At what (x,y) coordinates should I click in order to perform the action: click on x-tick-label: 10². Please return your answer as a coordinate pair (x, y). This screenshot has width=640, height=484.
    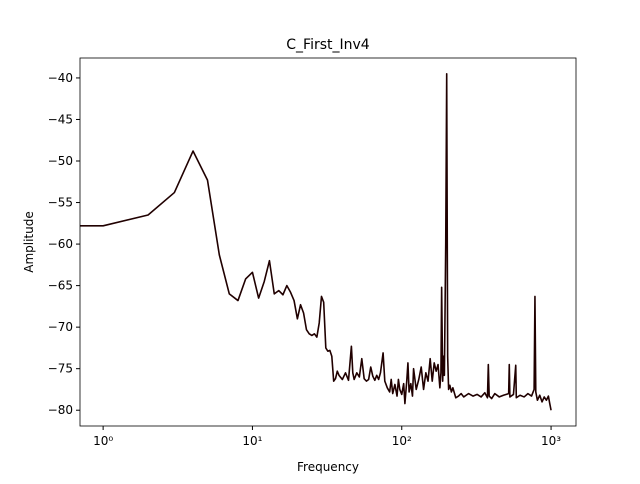
    Looking at the image, I should click on (402, 441).